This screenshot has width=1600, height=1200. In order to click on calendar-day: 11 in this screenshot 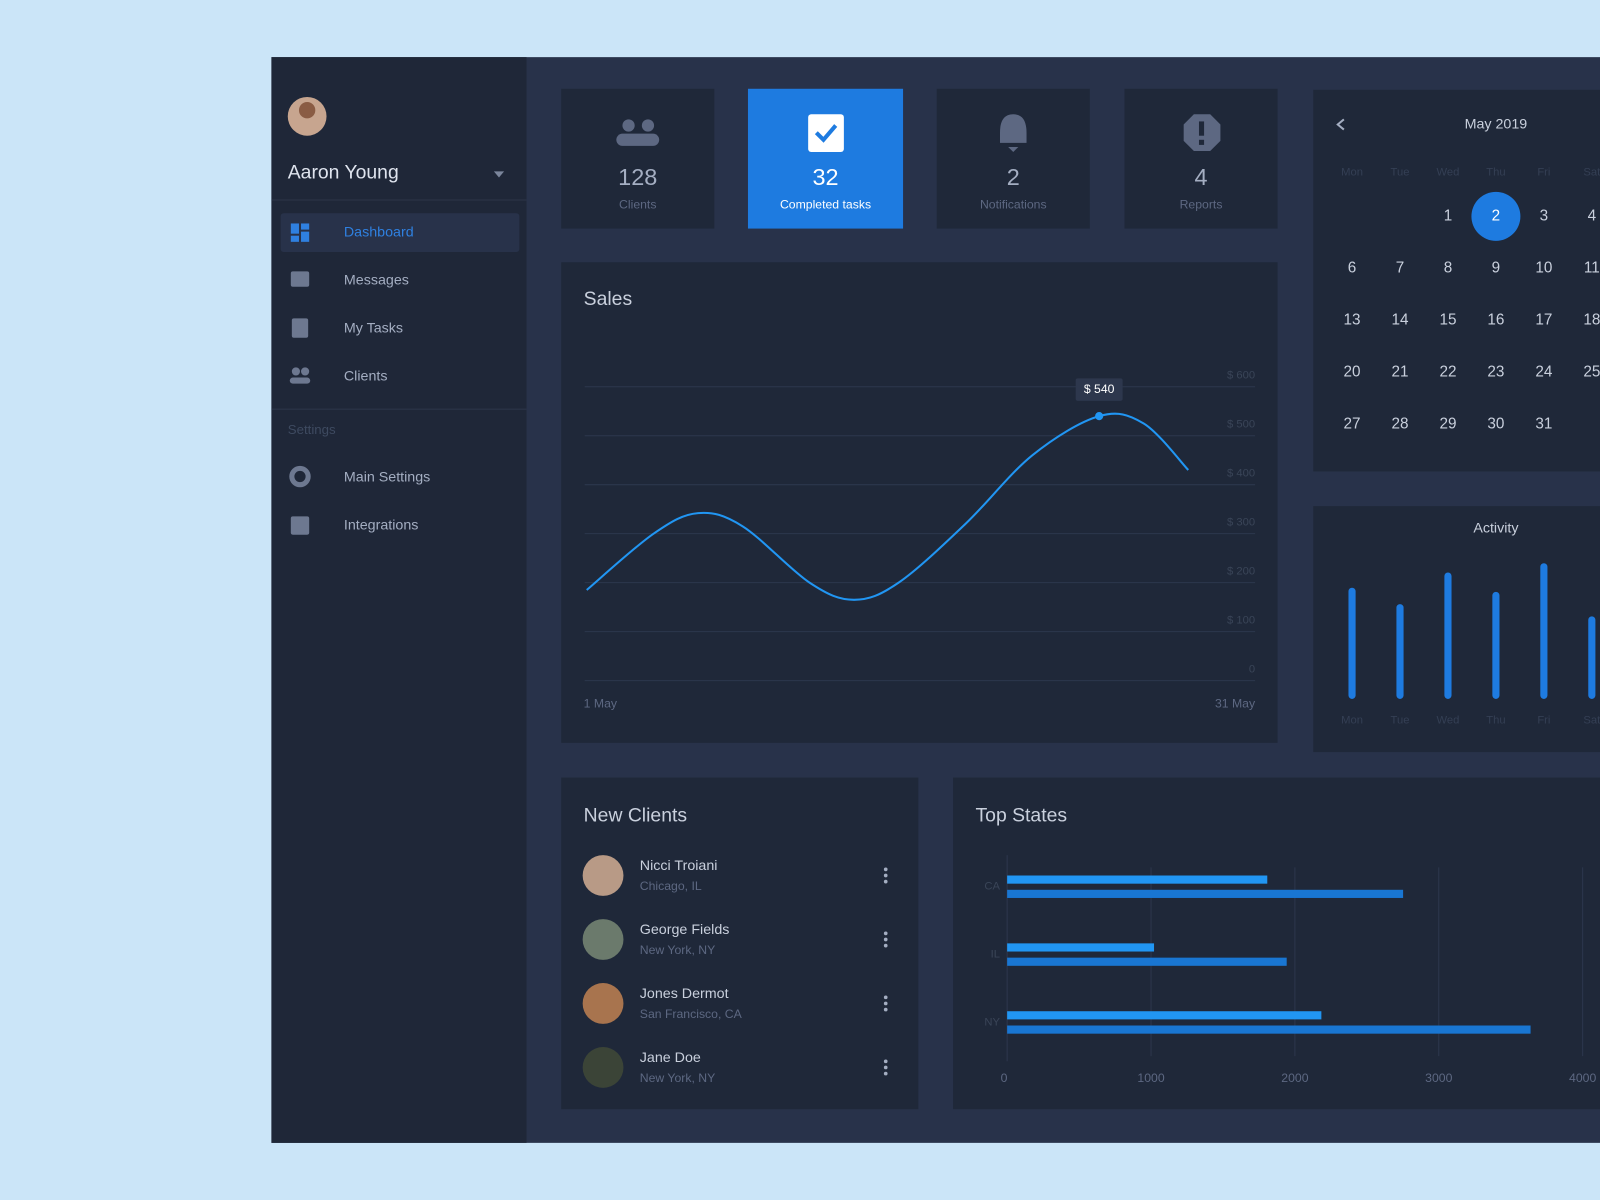, I will do `click(1592, 267)`.